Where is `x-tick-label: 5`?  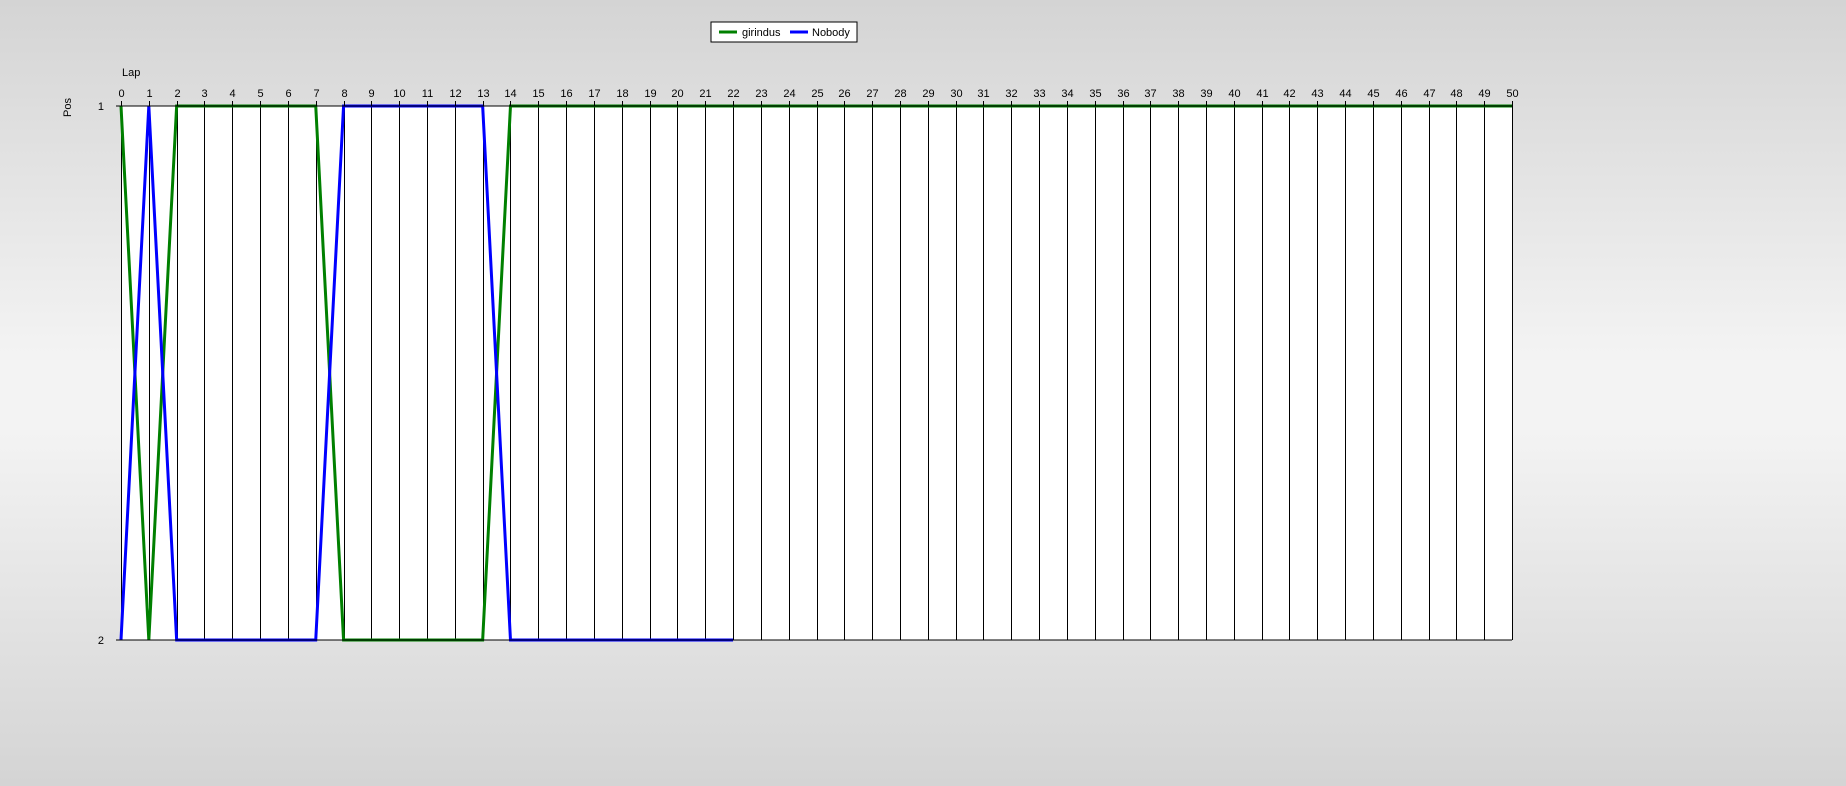 x-tick-label: 5 is located at coordinates (260, 94).